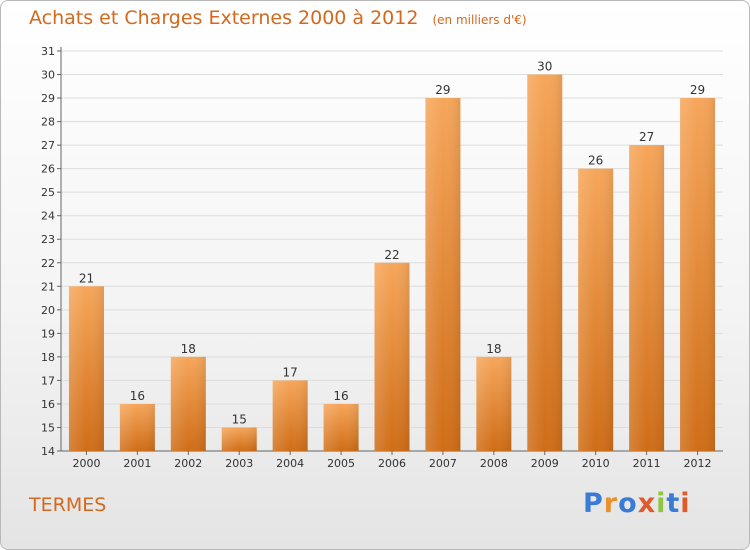 The height and width of the screenshot is (550, 750). What do you see at coordinates (290, 372) in the screenshot?
I see `data-label: 17` at bounding box center [290, 372].